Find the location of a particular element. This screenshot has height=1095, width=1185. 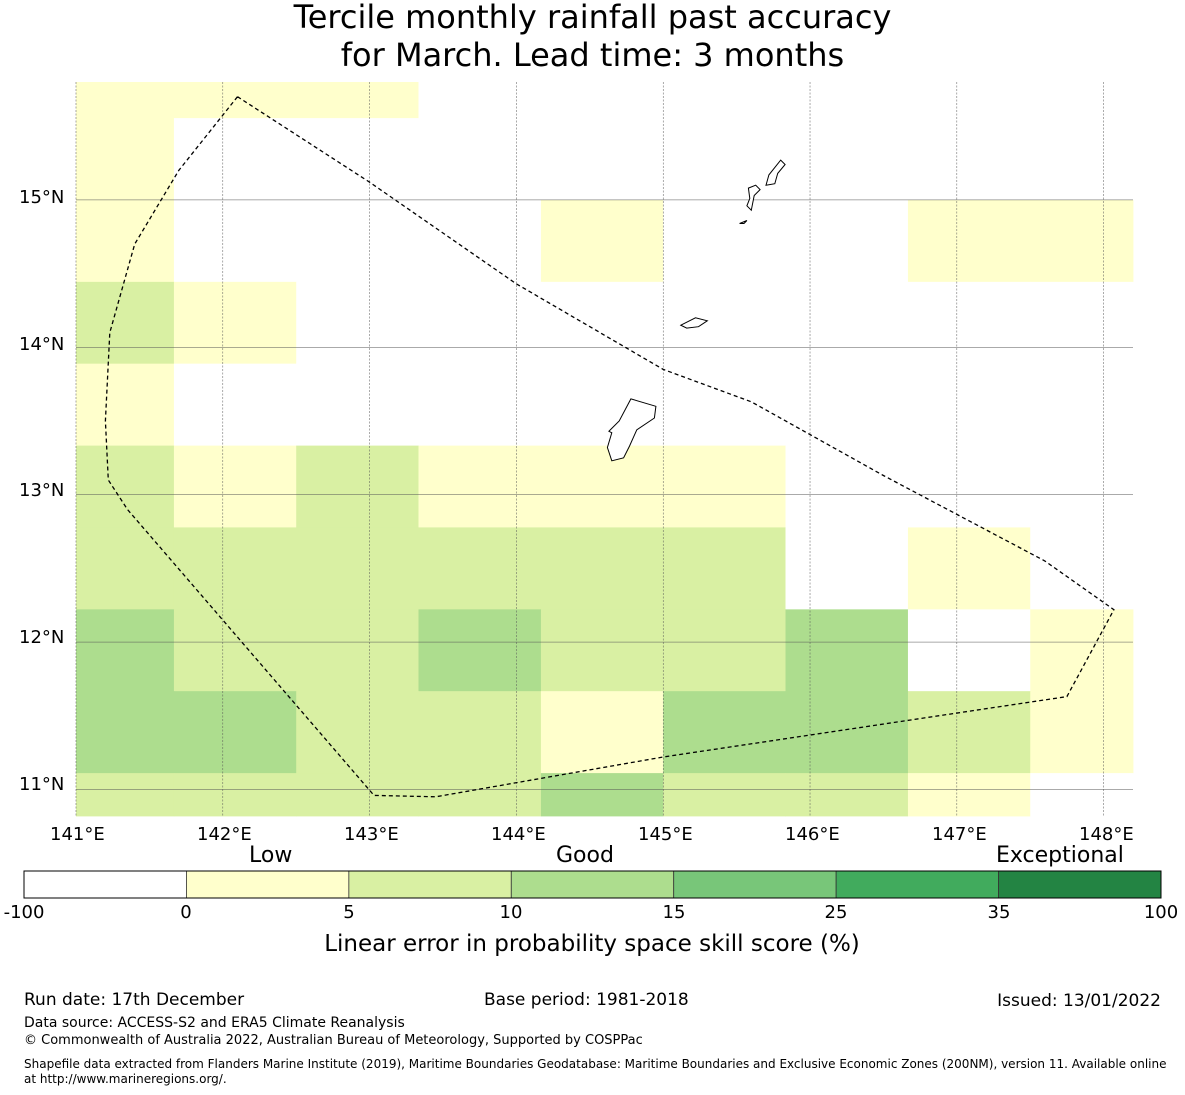

category-low: Low is located at coordinates (271, 855).